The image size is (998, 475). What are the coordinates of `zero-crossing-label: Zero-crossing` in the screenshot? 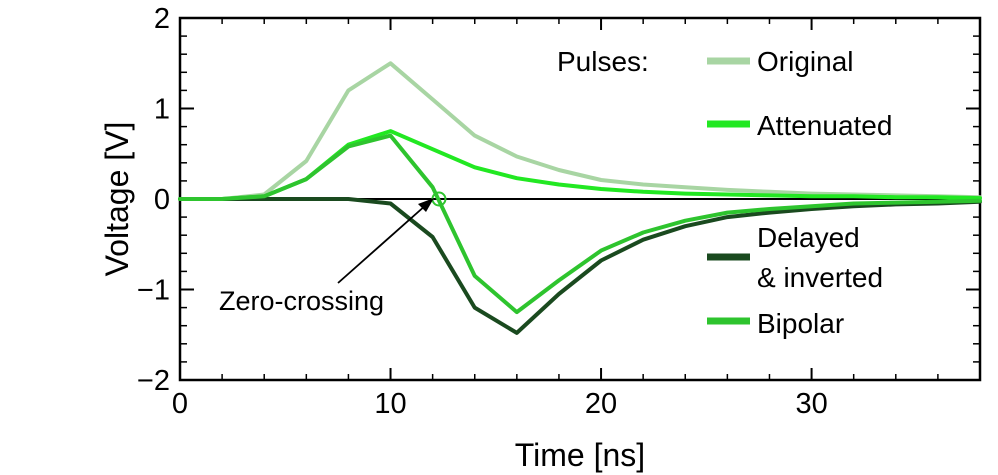 It's located at (301, 301).